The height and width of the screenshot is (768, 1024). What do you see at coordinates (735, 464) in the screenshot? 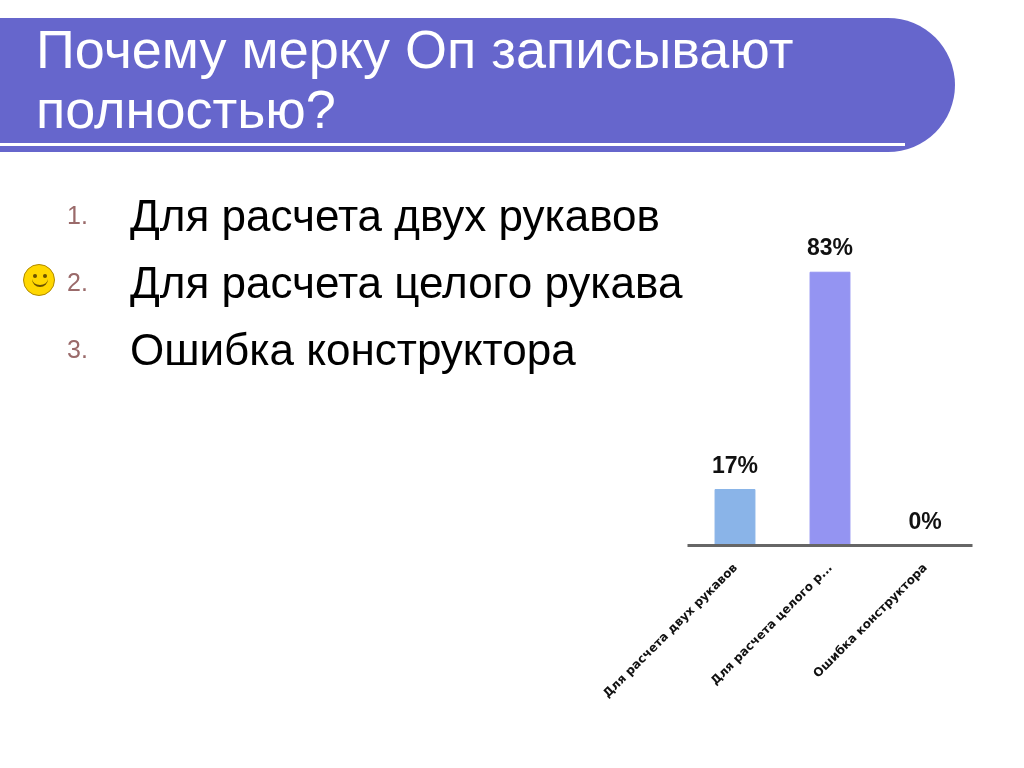
I see `data-label: 17%` at bounding box center [735, 464].